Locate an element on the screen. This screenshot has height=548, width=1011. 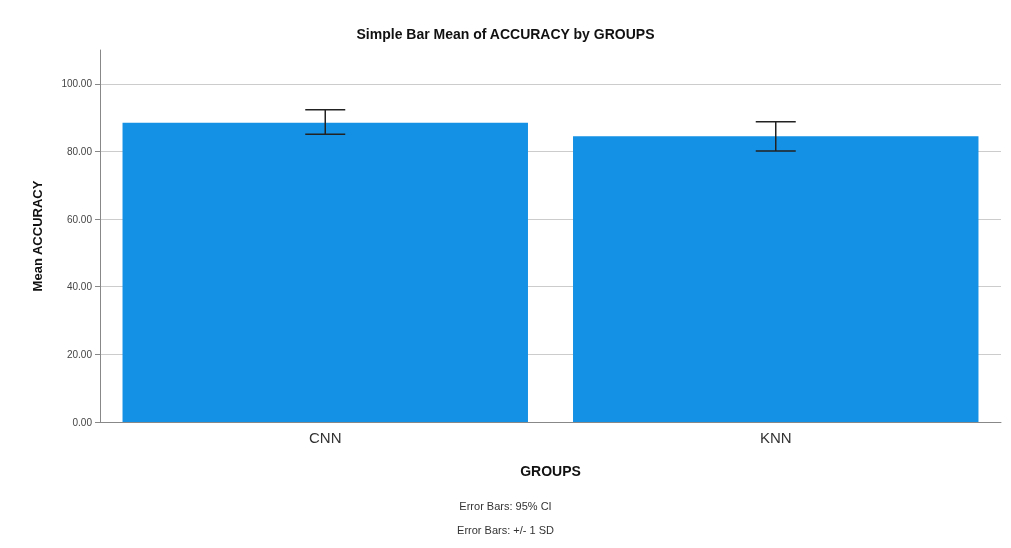
text: Error Bars: 95% CI is located at coordinates (505, 505).